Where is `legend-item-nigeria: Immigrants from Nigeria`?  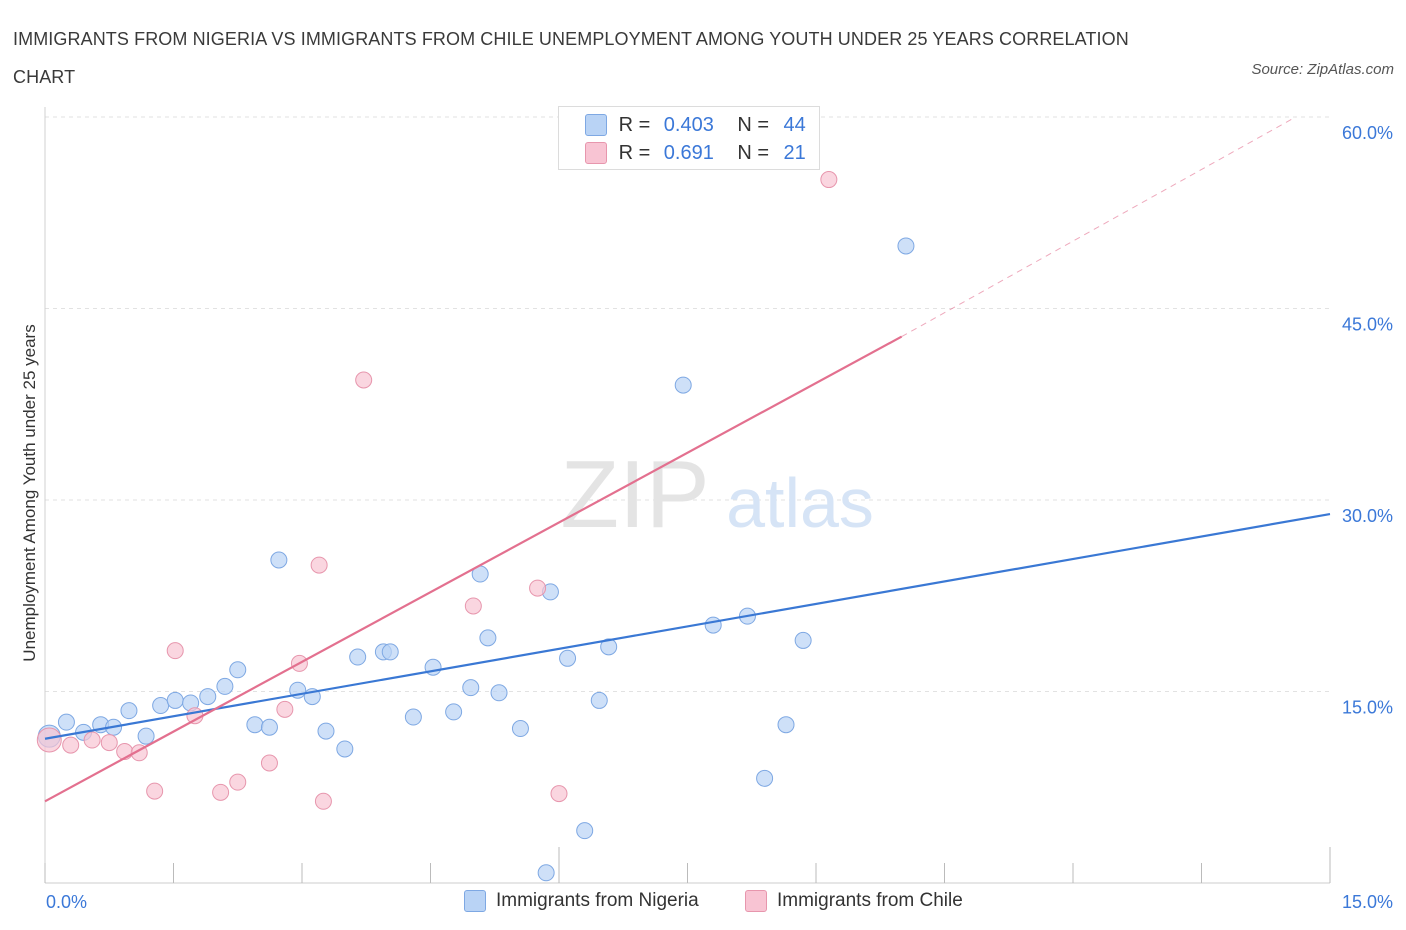 legend-item-nigeria: Immigrants from Nigeria is located at coordinates (581, 901).